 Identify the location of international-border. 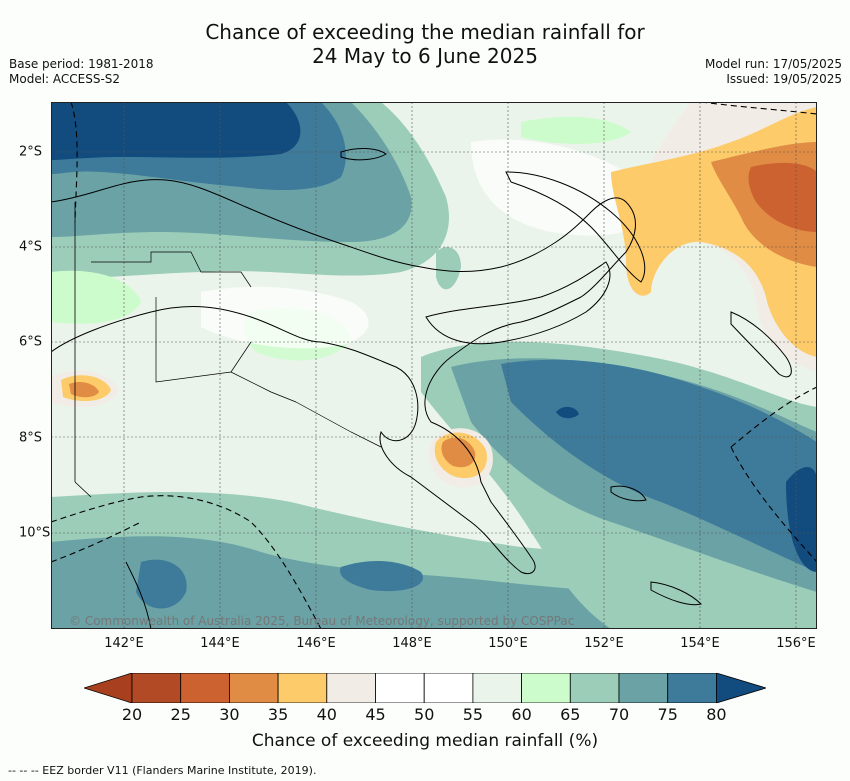
(83, 350).